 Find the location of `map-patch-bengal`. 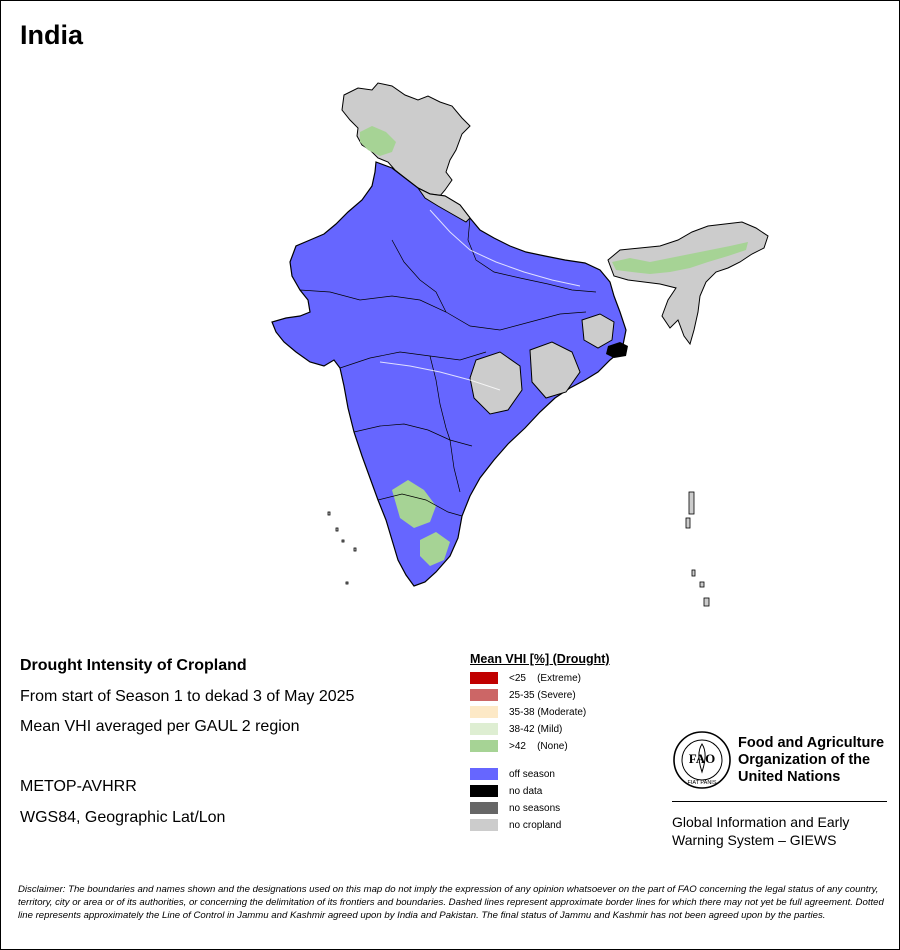

map-patch-bengal is located at coordinates (598, 331).